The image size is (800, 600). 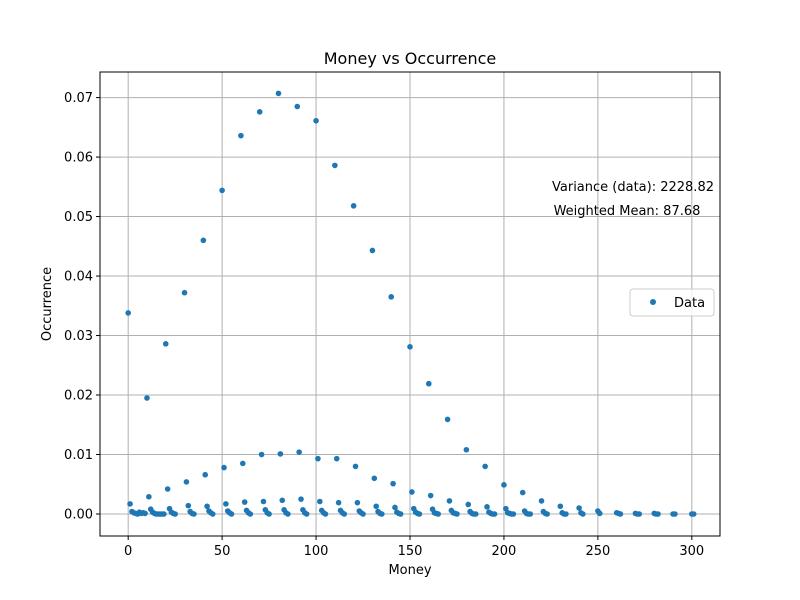 I want to click on x-tick-label: 200, so click(x=504, y=551).